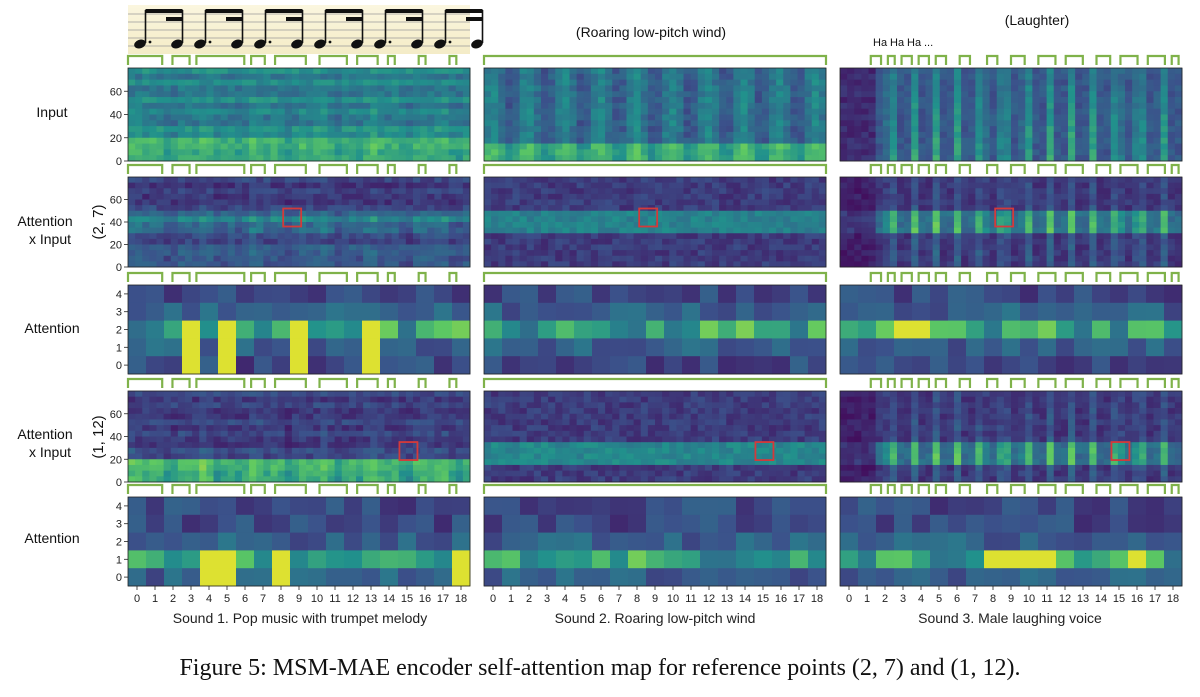  I want to click on x-tick-label: 10, so click(317, 599).